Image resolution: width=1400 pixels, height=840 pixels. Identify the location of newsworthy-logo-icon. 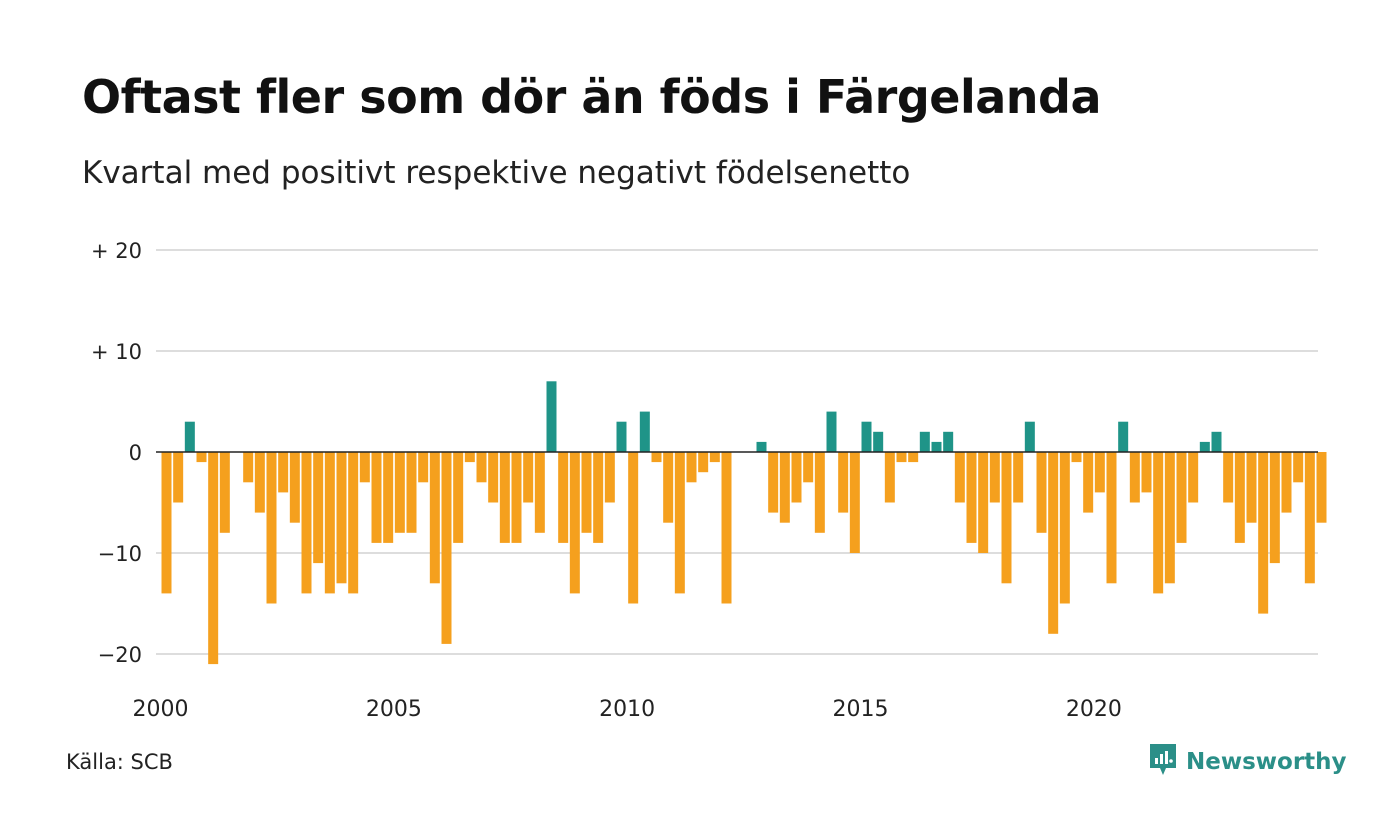
(1163, 762).